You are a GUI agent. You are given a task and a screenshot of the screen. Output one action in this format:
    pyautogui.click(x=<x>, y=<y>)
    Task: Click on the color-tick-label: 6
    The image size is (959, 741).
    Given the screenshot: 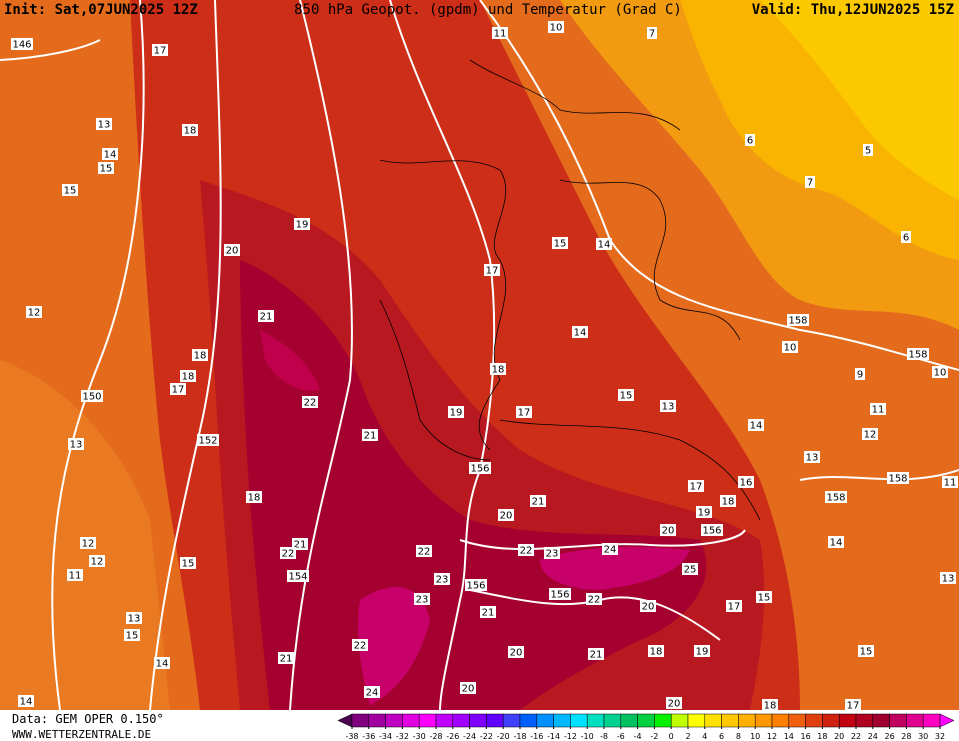 What is the action you would take?
    pyautogui.click(x=721, y=736)
    